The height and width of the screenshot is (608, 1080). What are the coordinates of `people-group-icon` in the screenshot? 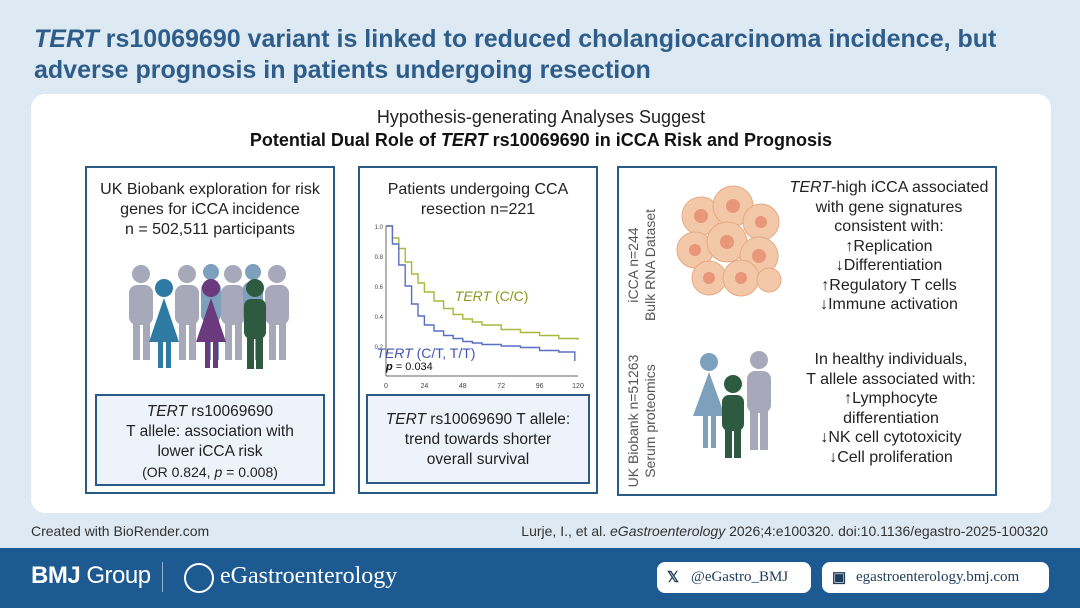 It's located at (209, 316).